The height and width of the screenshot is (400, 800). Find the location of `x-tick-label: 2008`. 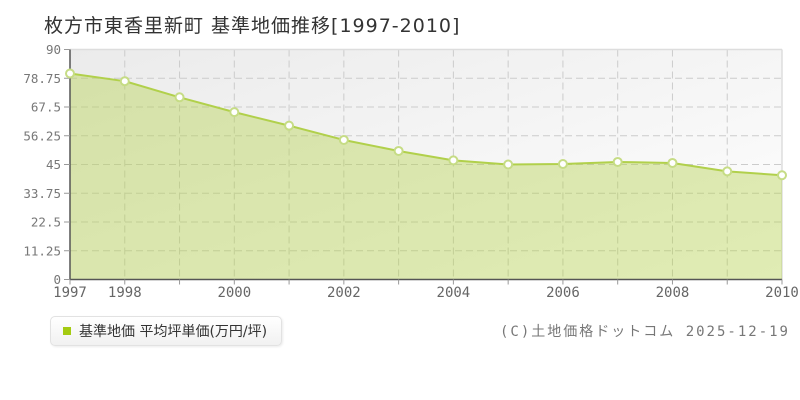

x-tick-label: 2008 is located at coordinates (673, 293).